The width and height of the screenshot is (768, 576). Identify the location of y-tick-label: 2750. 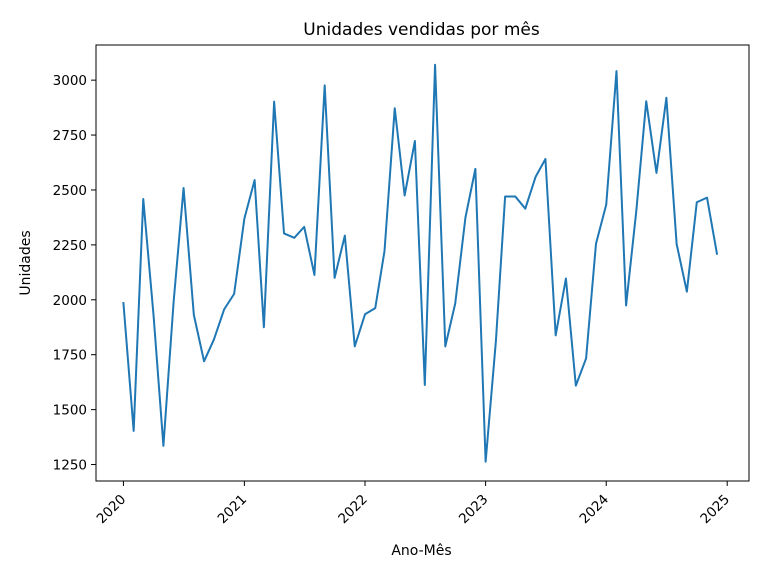
(70, 136).